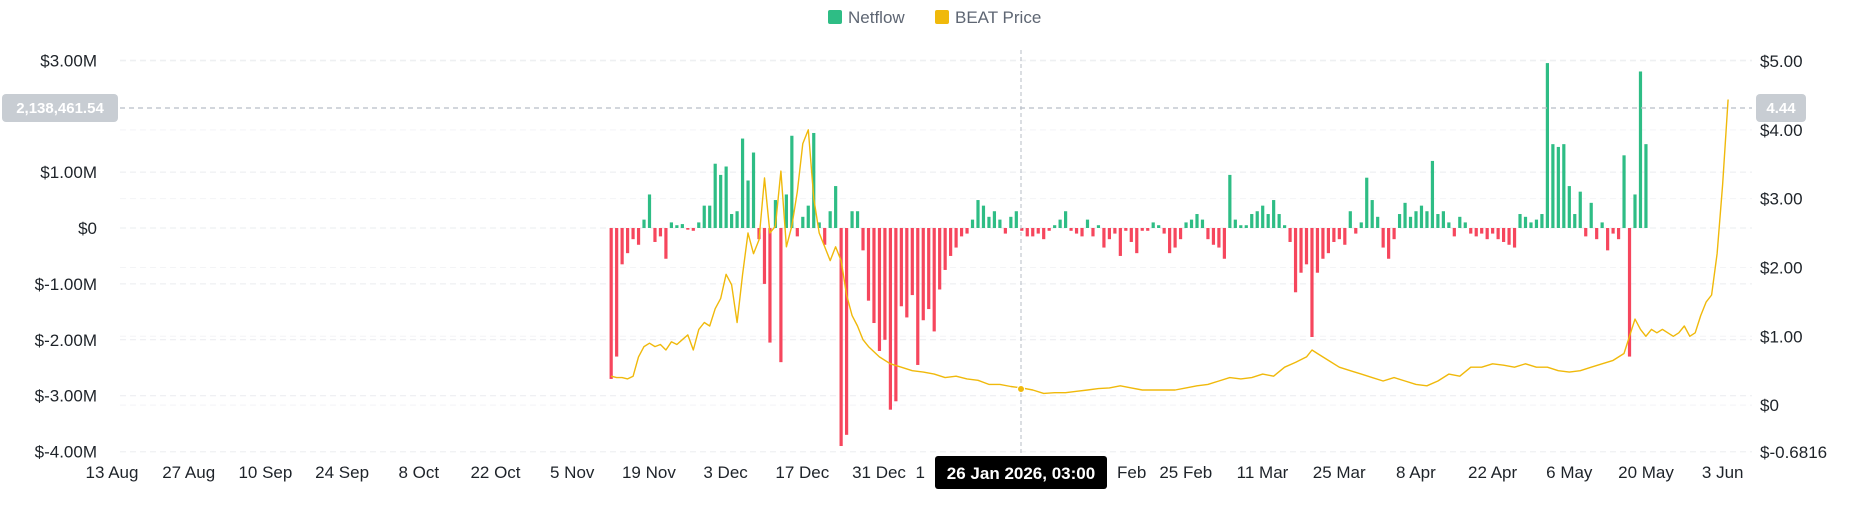 This screenshot has width=1852, height=525. I want to click on x-tick-label: 19 Nov, so click(649, 472).